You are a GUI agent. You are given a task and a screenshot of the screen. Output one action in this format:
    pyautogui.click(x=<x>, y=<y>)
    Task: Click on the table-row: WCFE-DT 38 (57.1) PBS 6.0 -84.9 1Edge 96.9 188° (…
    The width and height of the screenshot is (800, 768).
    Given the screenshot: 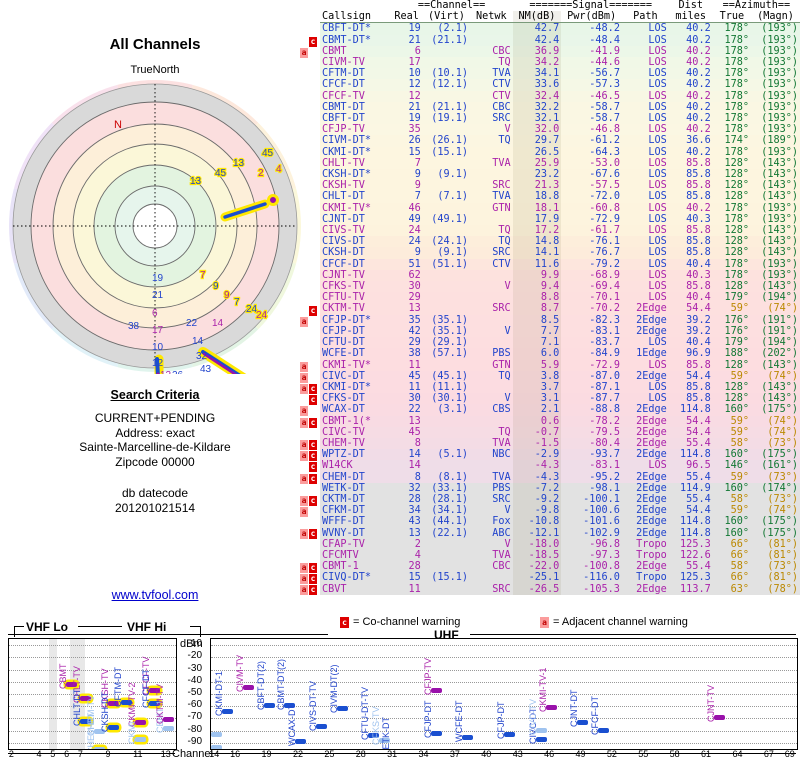 What is the action you would take?
    pyautogui.click(x=560, y=354)
    